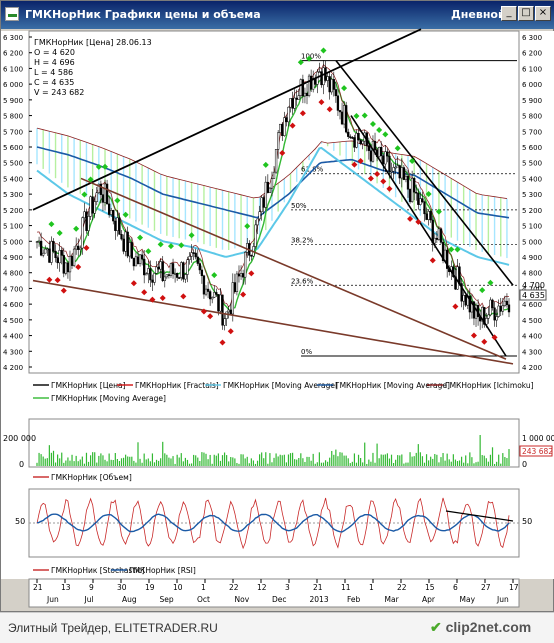 The height and width of the screenshot is (643, 554). I want to click on price-tick-left: 5 800, so click(13, 117).